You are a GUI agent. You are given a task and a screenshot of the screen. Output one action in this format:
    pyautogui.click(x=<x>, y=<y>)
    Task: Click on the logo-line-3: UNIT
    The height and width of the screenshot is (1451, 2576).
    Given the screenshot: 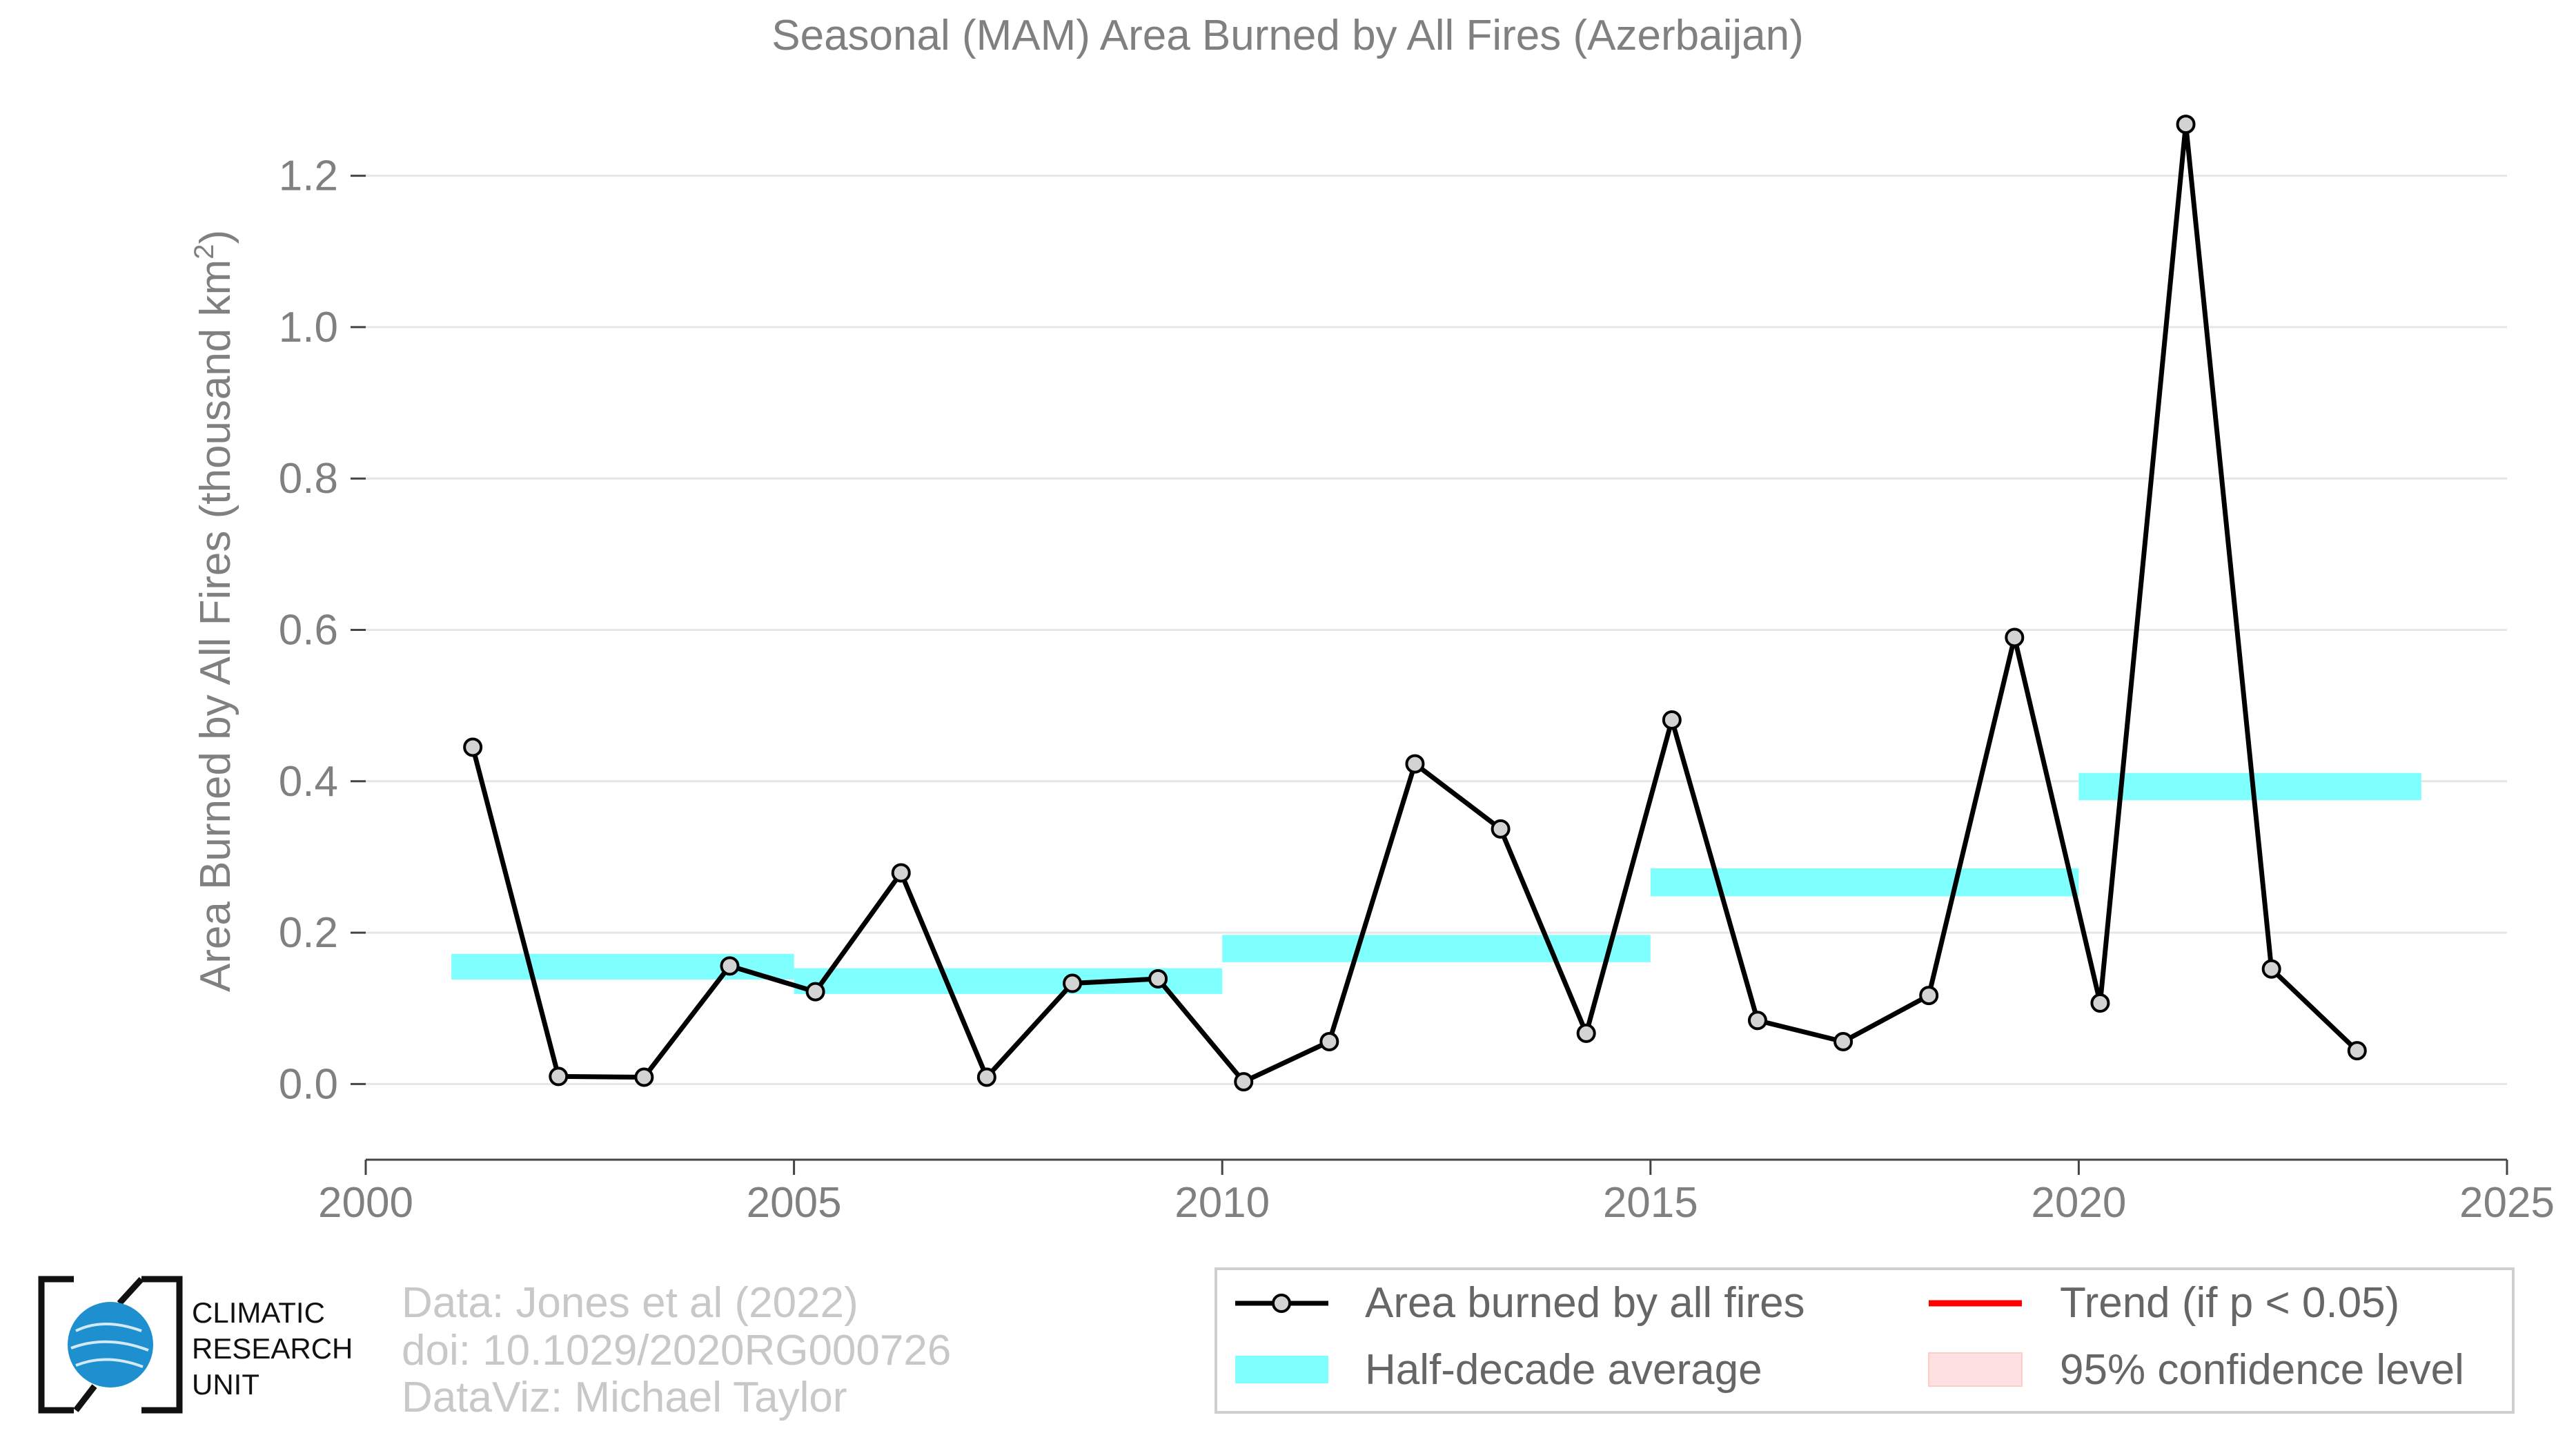 What is the action you would take?
    pyautogui.click(x=225, y=1384)
    